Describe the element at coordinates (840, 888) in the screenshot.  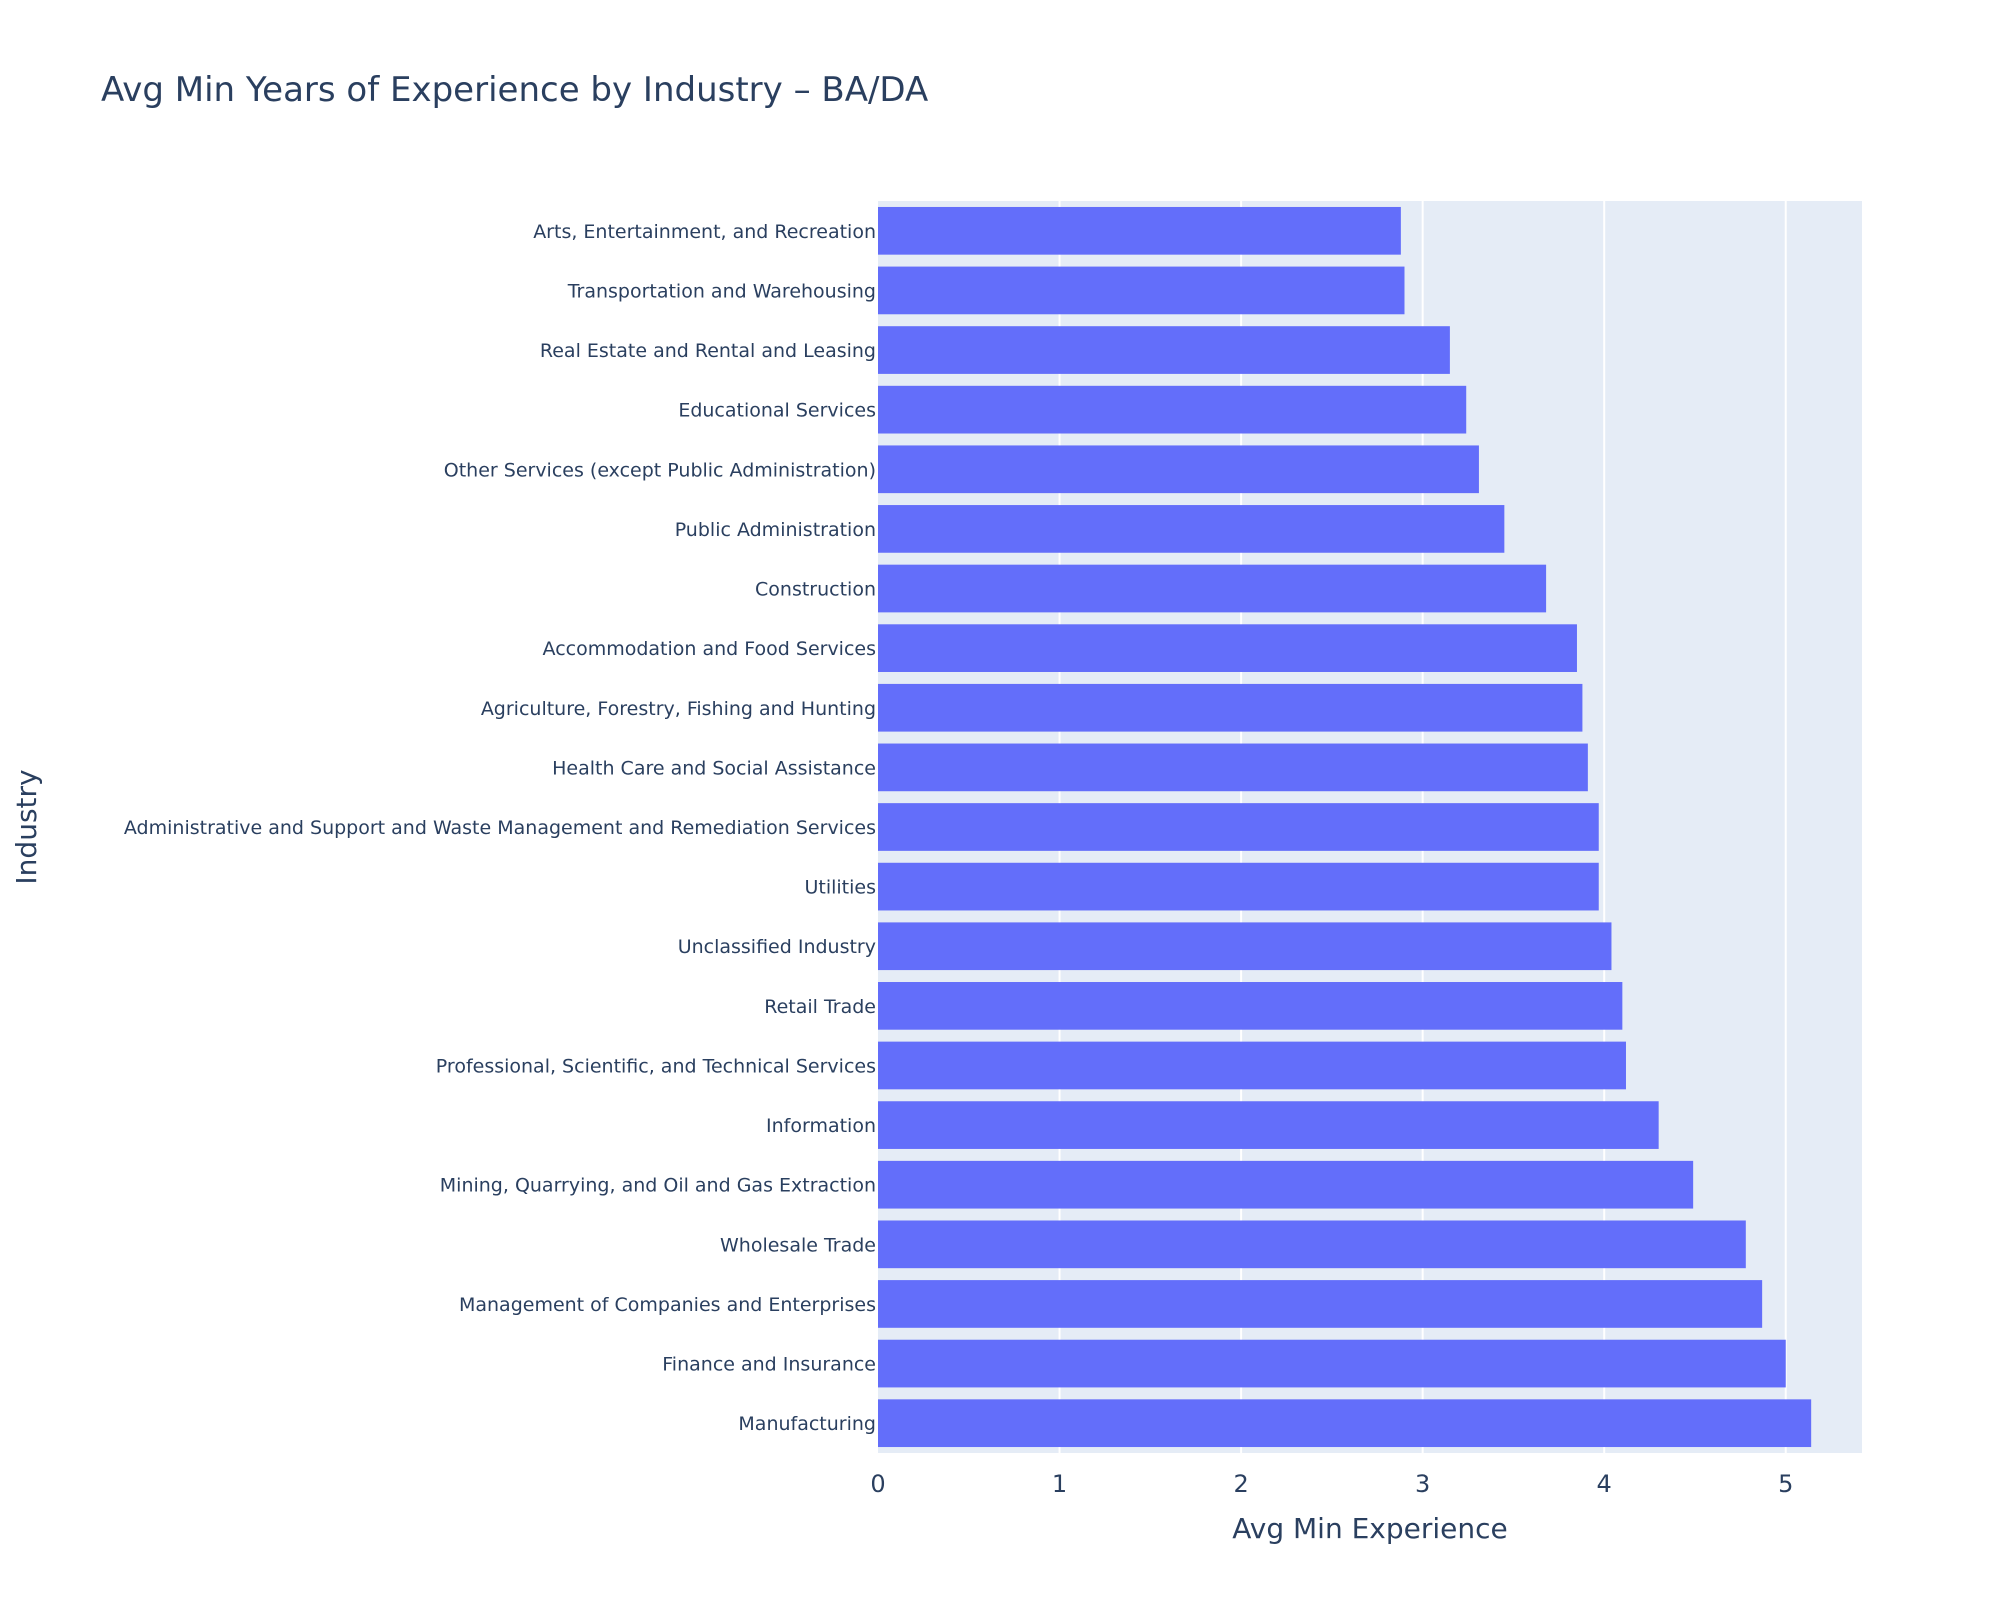
I see `y-tick-label: Utilities` at that location.